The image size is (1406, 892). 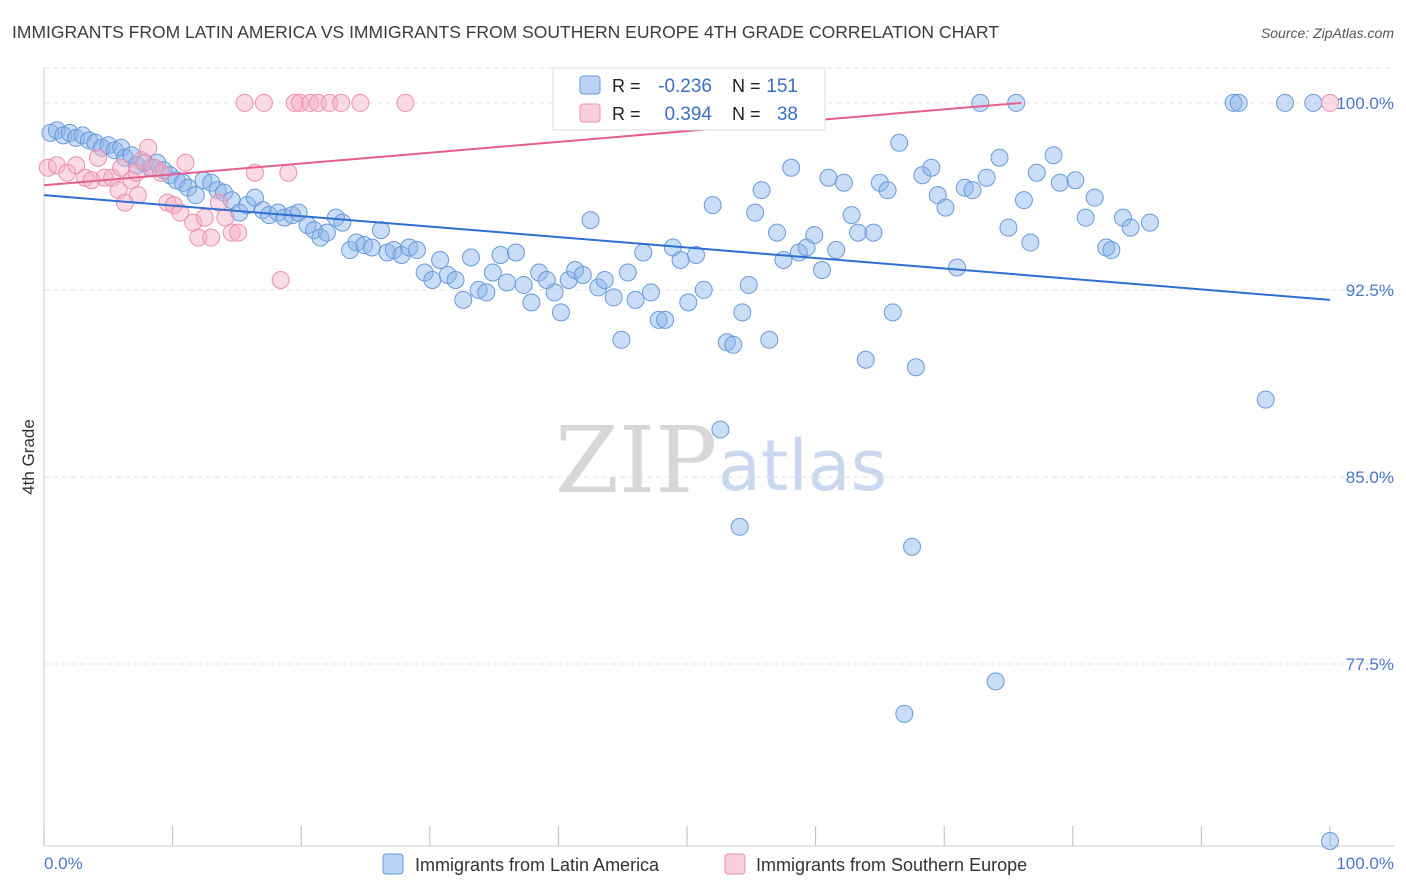 I want to click on y-tick-labels: 100.0% 92.5% 85.0% 77.5%, so click(x=1365, y=384).